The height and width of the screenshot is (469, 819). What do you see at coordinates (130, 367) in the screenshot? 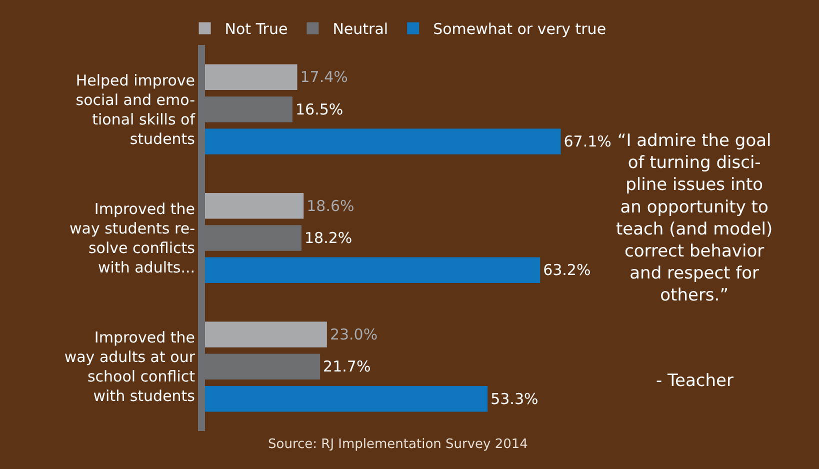
I see `y-tick-label: Improved the way adults at our school conflict with students` at bounding box center [130, 367].